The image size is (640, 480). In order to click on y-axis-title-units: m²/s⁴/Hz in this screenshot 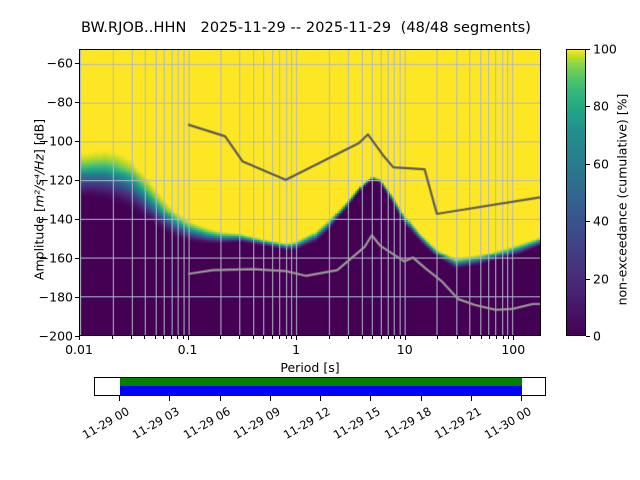, I will do `click(39, 181)`.